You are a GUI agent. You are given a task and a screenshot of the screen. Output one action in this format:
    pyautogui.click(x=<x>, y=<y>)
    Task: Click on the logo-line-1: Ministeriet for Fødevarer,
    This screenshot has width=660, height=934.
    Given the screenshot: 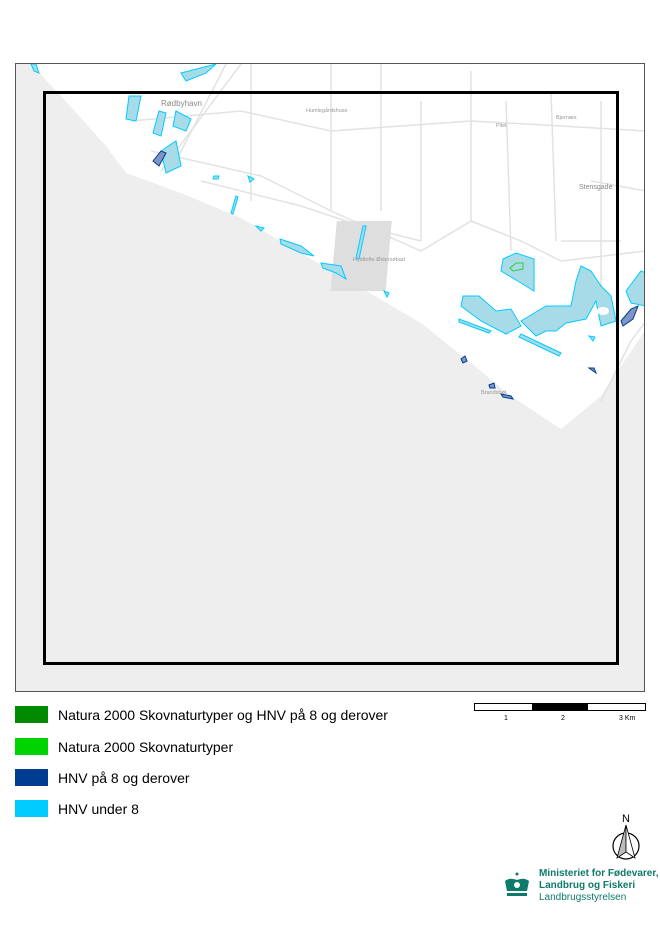 What is the action you would take?
    pyautogui.click(x=599, y=873)
    